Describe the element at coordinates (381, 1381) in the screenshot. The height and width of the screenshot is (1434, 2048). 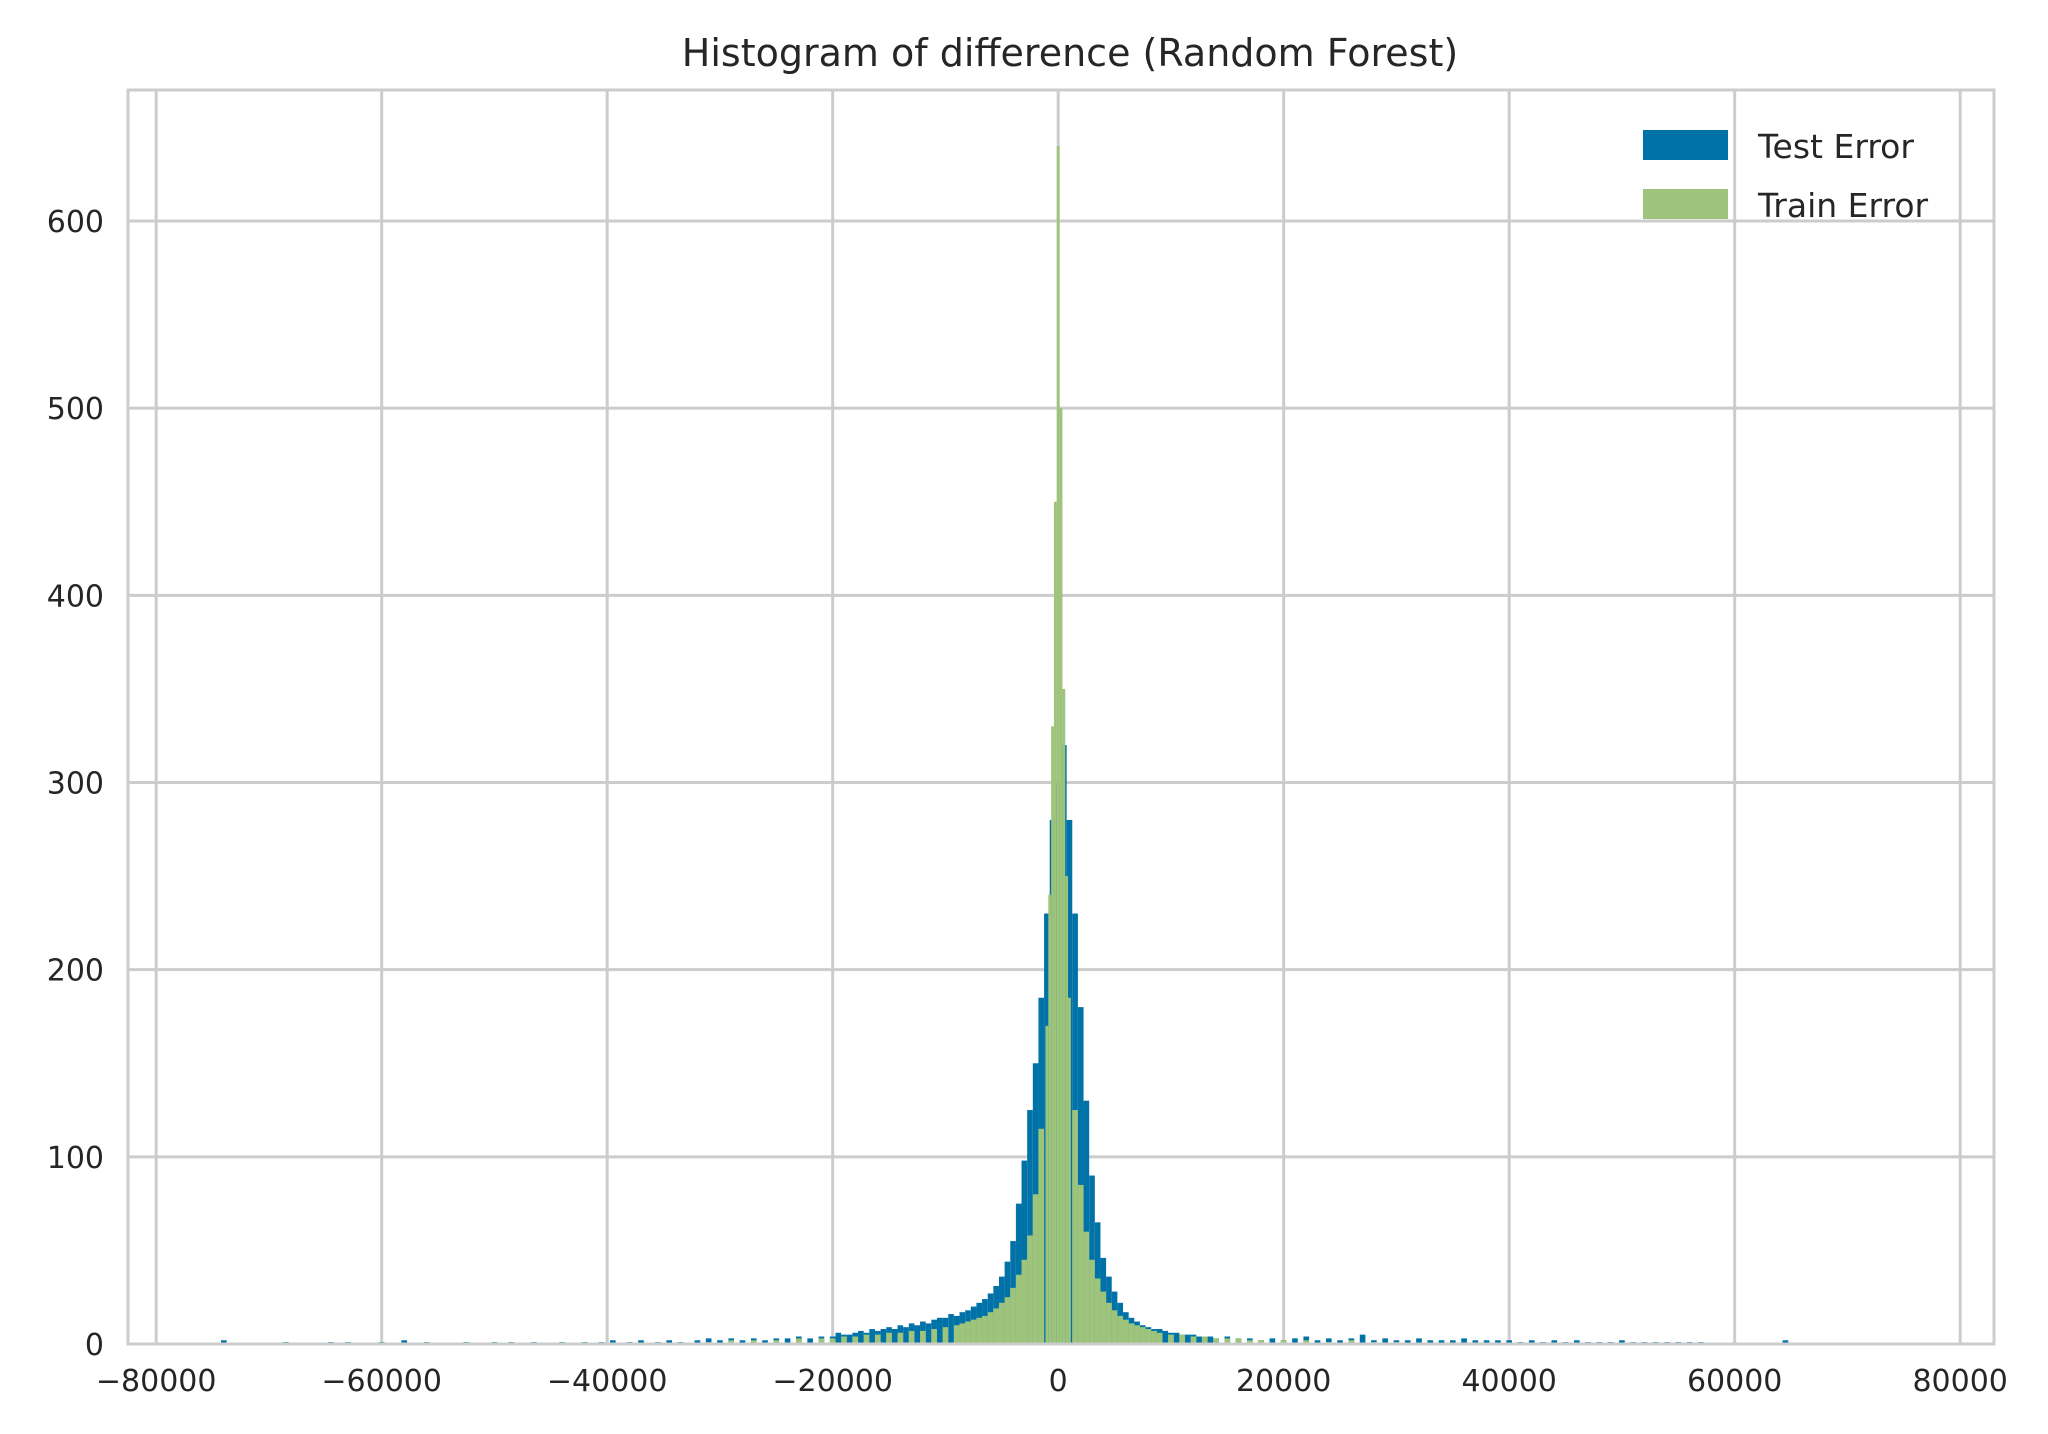
I see `x-tick-label: −60000` at that location.